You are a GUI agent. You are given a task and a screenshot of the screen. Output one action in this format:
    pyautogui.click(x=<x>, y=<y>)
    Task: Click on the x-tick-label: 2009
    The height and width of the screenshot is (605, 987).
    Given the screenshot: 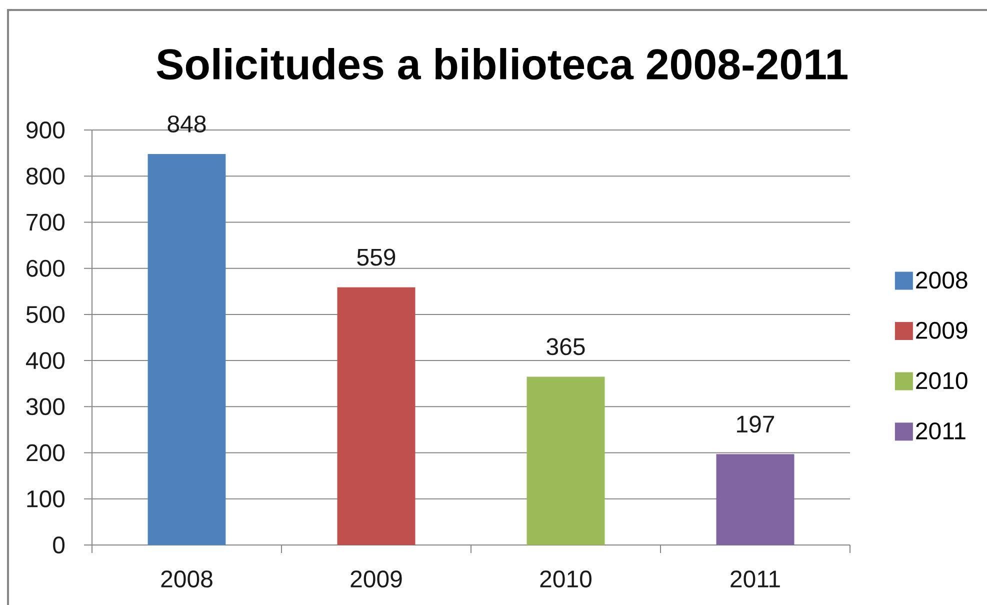 What is the action you would take?
    pyautogui.click(x=376, y=579)
    